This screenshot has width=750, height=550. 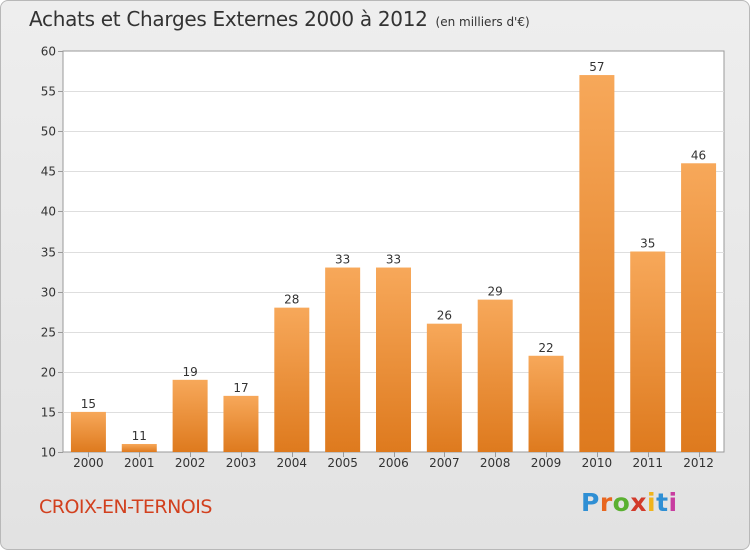 I want to click on y-tick-label: 45, so click(x=48, y=172).